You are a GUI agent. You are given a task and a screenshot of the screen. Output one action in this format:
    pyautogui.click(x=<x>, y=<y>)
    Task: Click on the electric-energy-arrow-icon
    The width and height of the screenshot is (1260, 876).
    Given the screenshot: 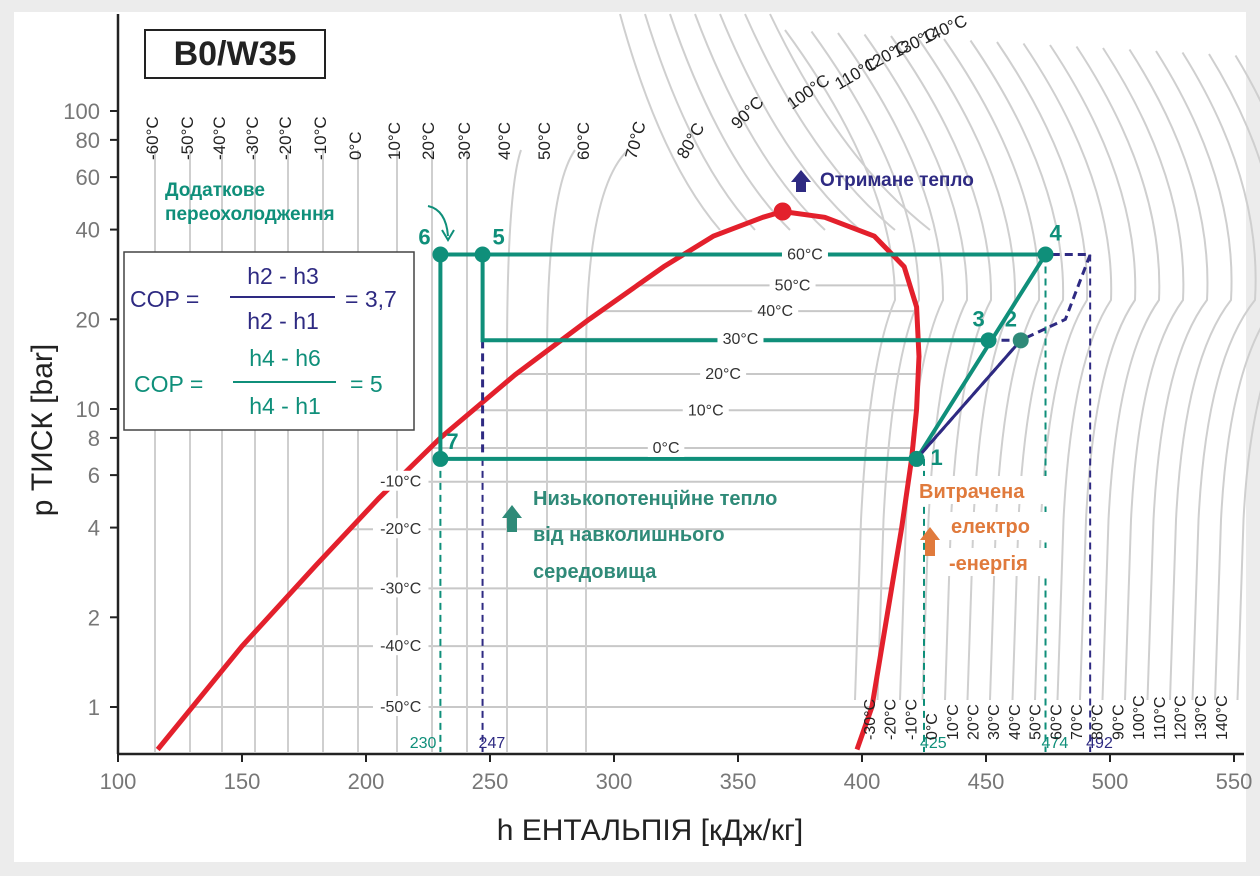 What is the action you would take?
    pyautogui.click(x=930, y=541)
    